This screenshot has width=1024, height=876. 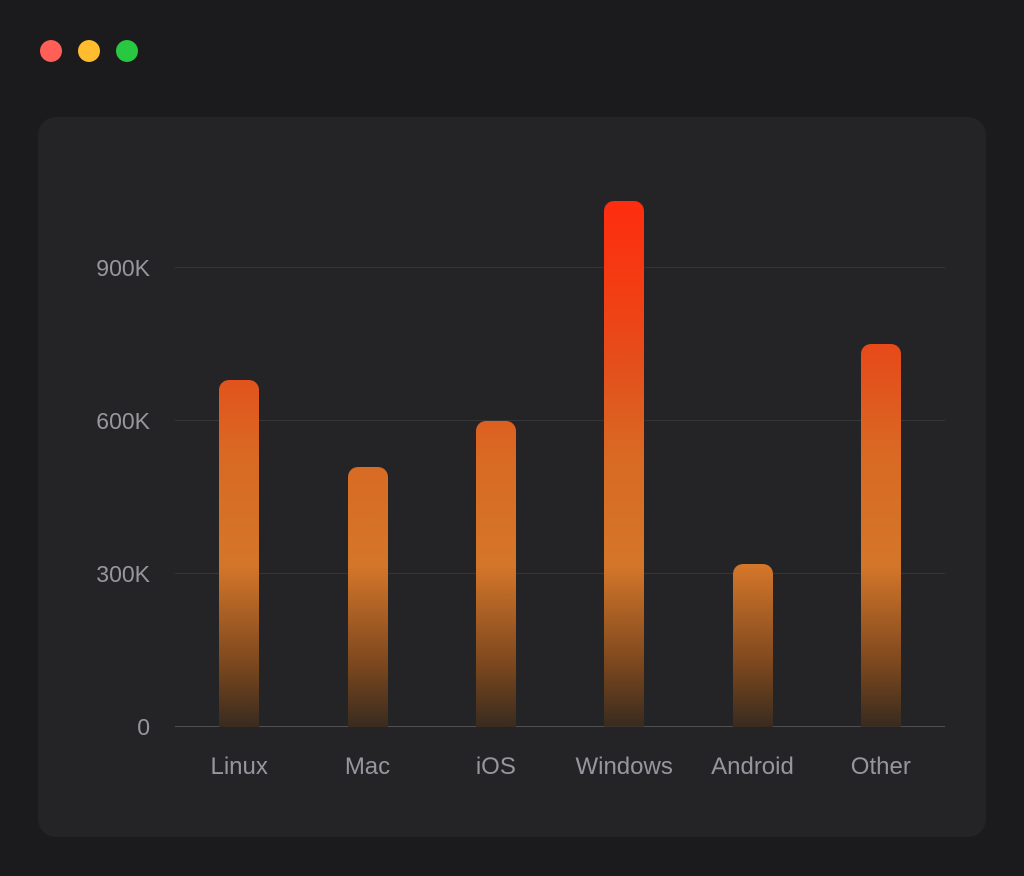 I want to click on window-titlebar, so click(x=89, y=51).